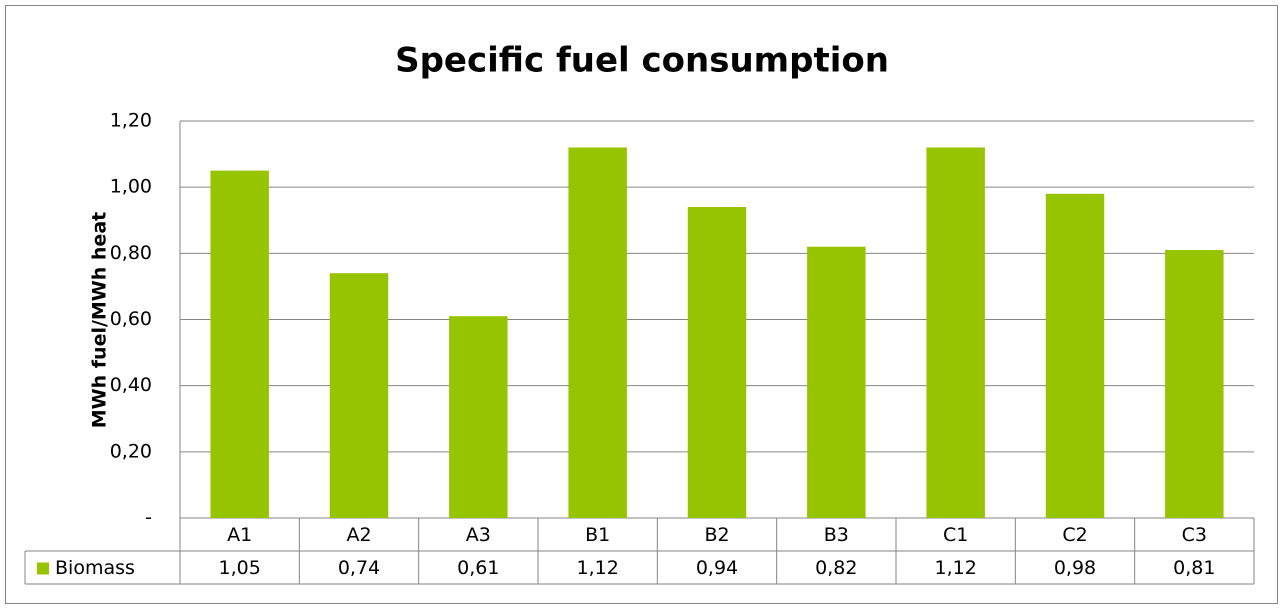 The height and width of the screenshot is (610, 1284). I want to click on table-value: 1,05, so click(240, 568).